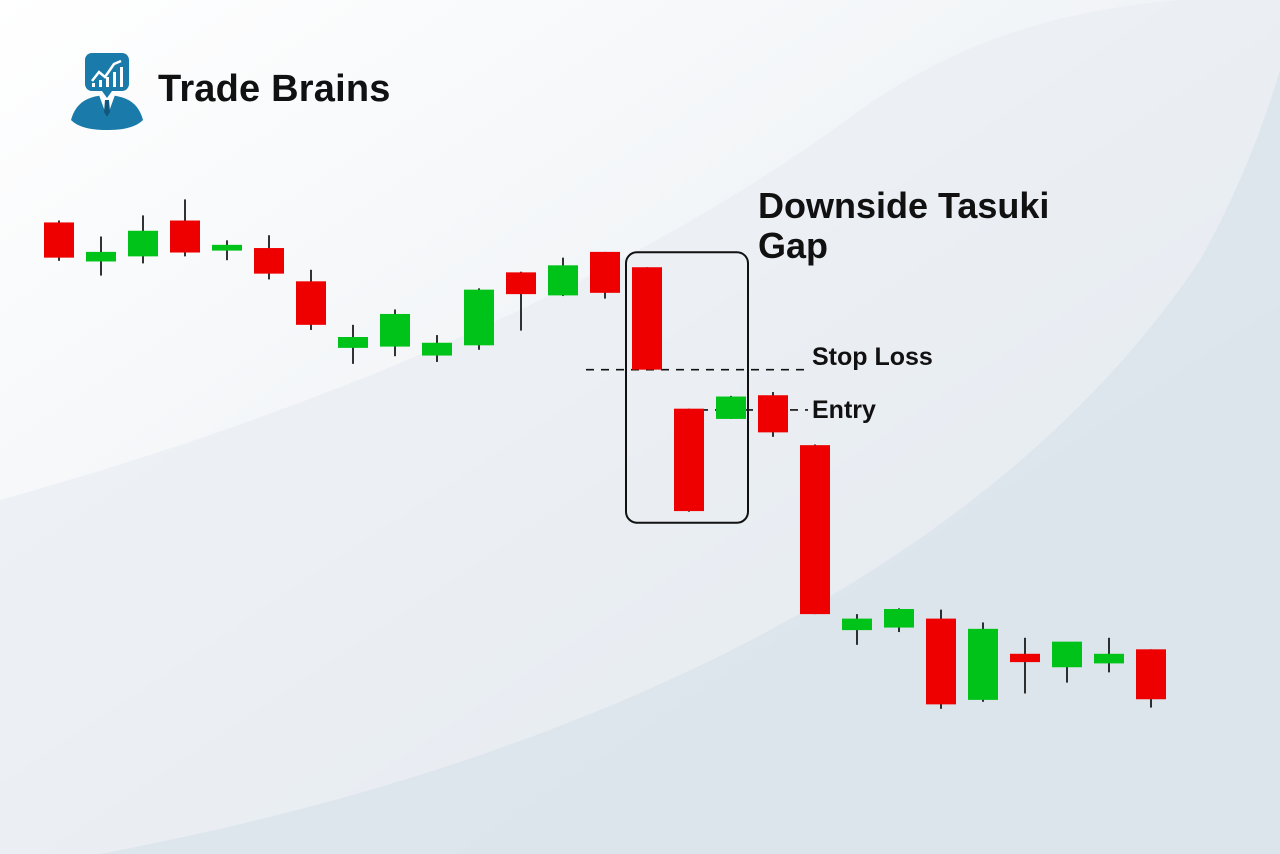  Describe the element at coordinates (687, 387) in the screenshot. I see `pattern-highlight-box` at that location.